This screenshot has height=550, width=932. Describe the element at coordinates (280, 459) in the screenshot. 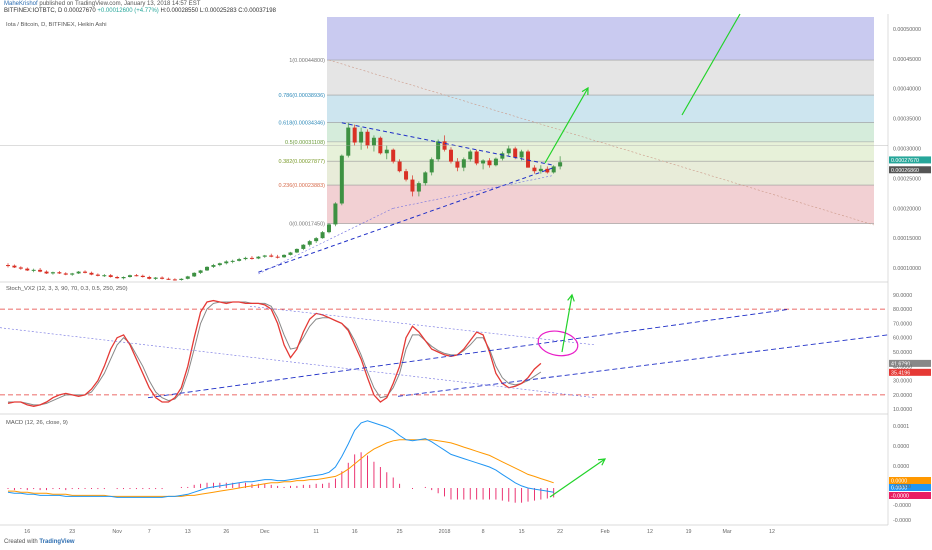

I see `macd-line` at that location.